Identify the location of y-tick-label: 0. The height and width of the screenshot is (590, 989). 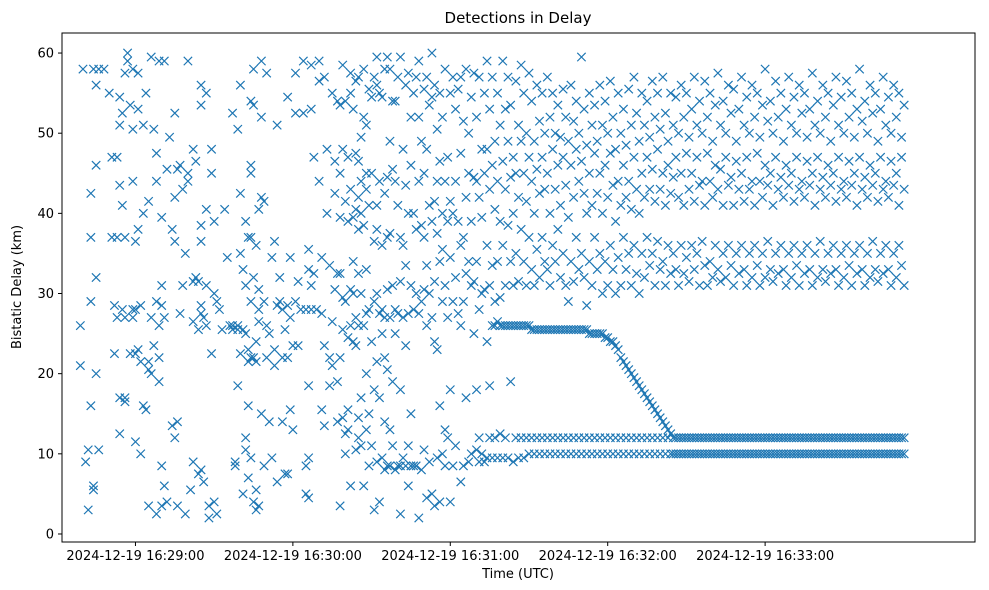
(50, 534).